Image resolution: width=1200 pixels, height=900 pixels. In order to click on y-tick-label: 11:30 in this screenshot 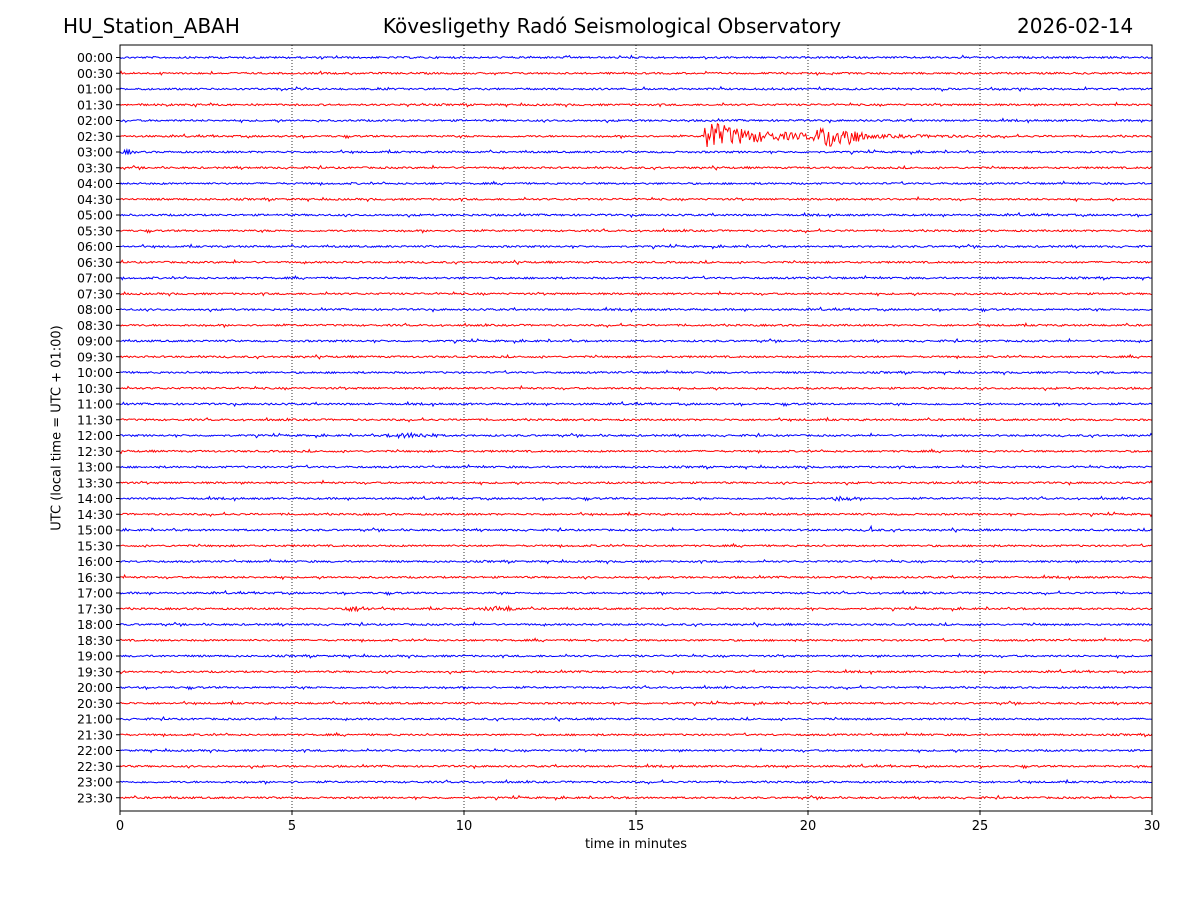, I will do `click(95, 419)`.